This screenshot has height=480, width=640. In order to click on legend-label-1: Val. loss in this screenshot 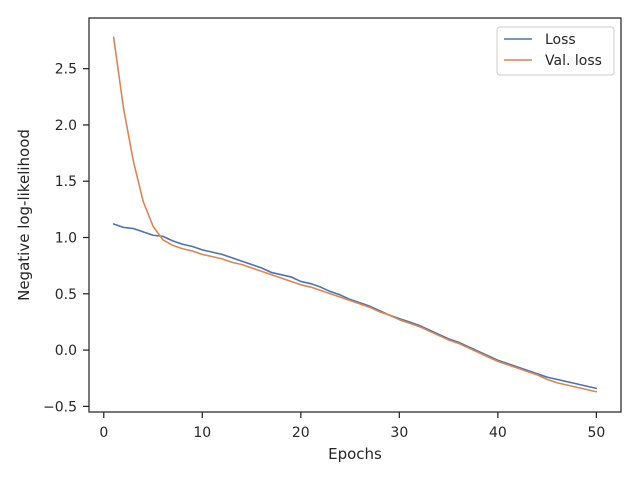, I will do `click(573, 61)`.